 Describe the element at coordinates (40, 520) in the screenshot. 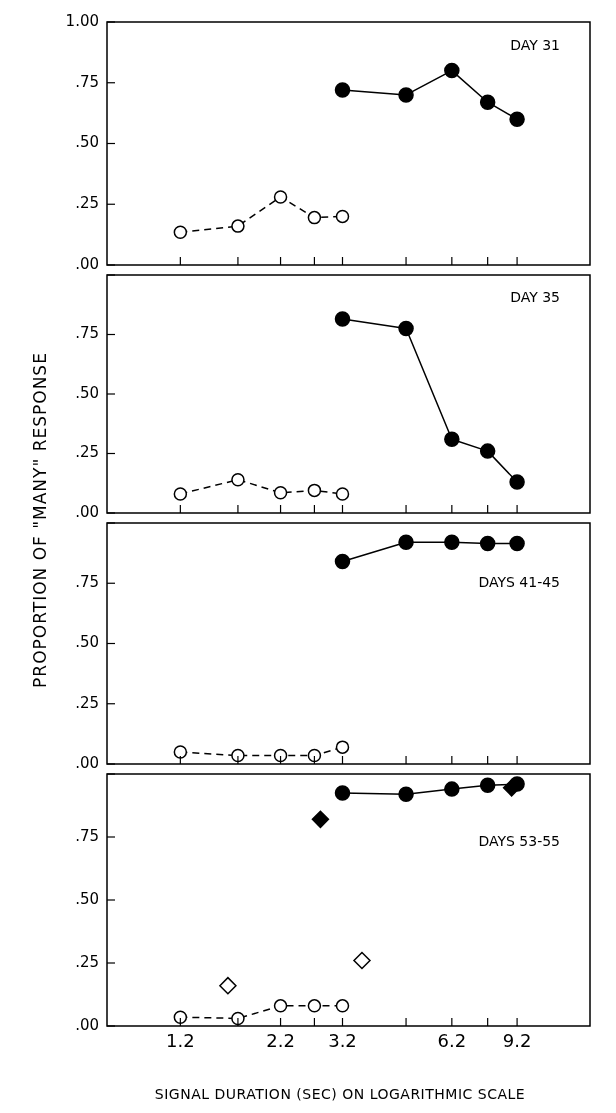

I see `y-axis-title: PROPORTION OF "MANY" RESPONSE` at that location.